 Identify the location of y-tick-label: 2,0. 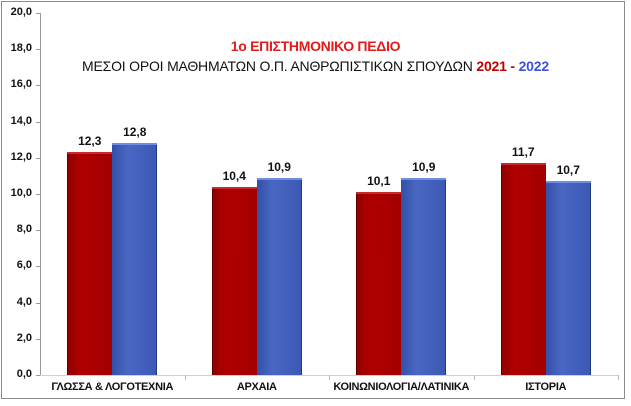
(24, 337).